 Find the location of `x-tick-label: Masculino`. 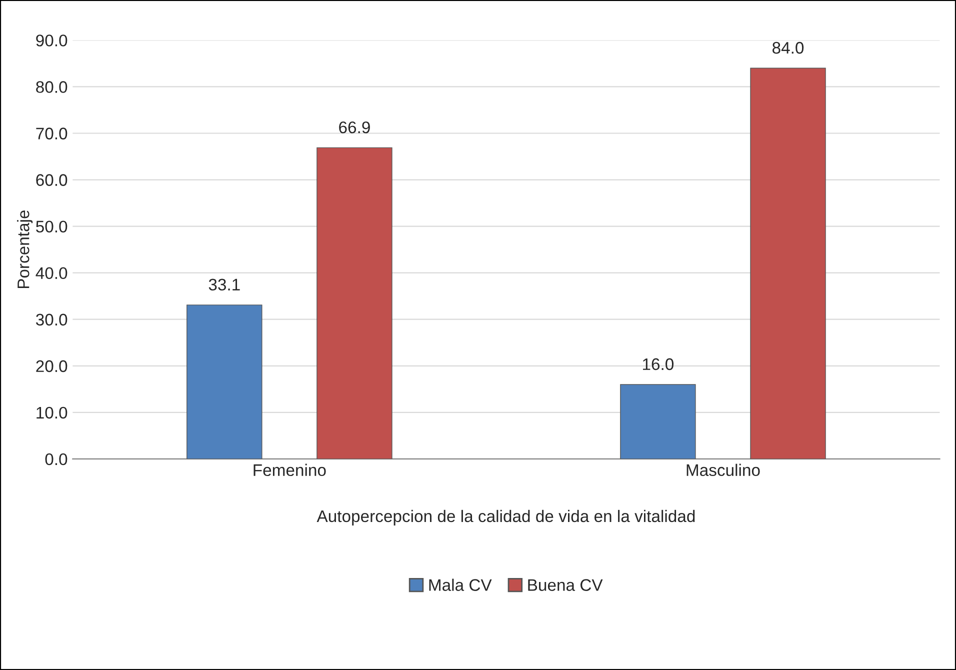

x-tick-label: Masculino is located at coordinates (723, 470).